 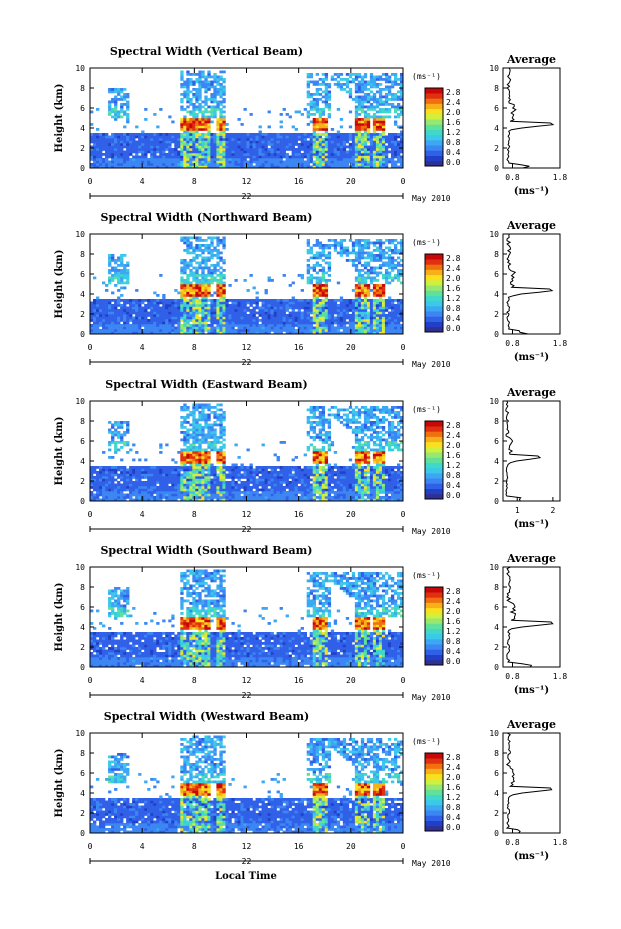 I want to click on profile-line, so click(x=530, y=118).